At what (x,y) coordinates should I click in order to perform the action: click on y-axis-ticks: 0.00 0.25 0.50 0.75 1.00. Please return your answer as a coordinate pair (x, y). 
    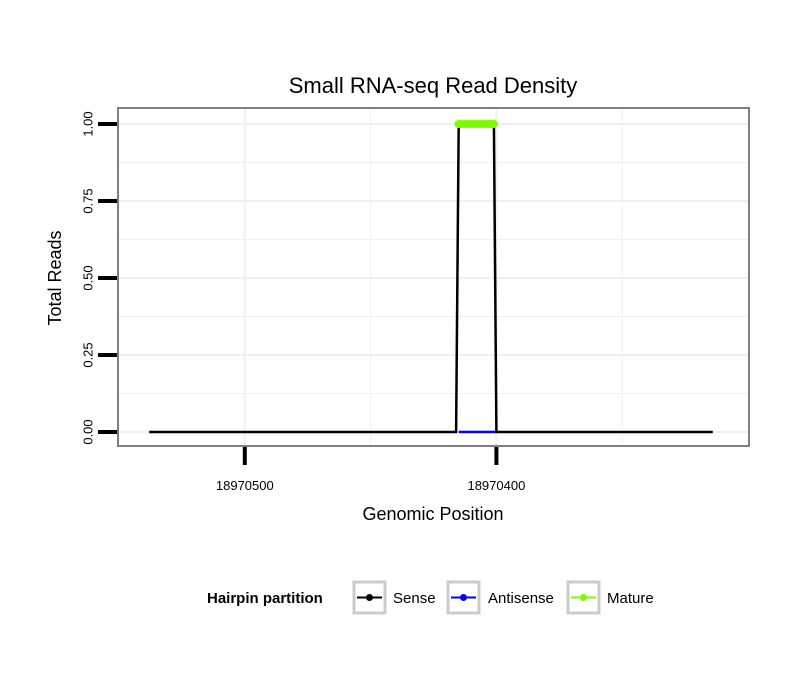
    Looking at the image, I should click on (98, 278).